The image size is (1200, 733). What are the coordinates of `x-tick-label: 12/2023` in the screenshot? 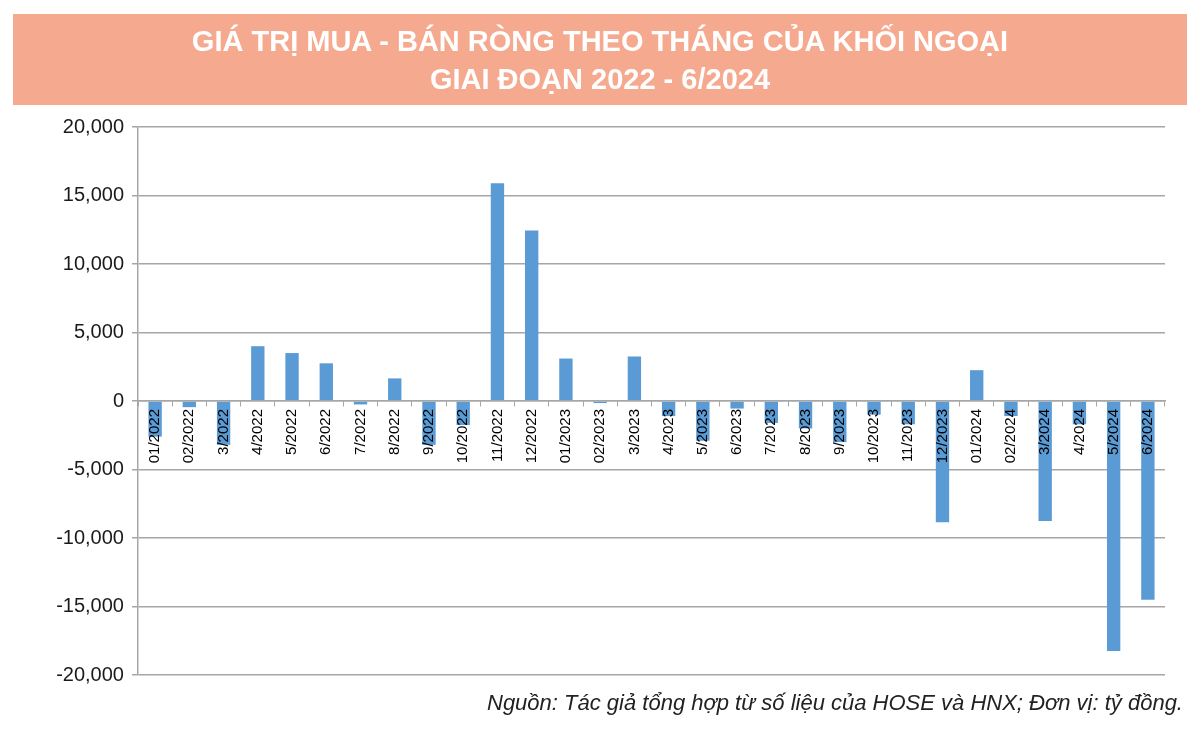 It's located at (941, 436).